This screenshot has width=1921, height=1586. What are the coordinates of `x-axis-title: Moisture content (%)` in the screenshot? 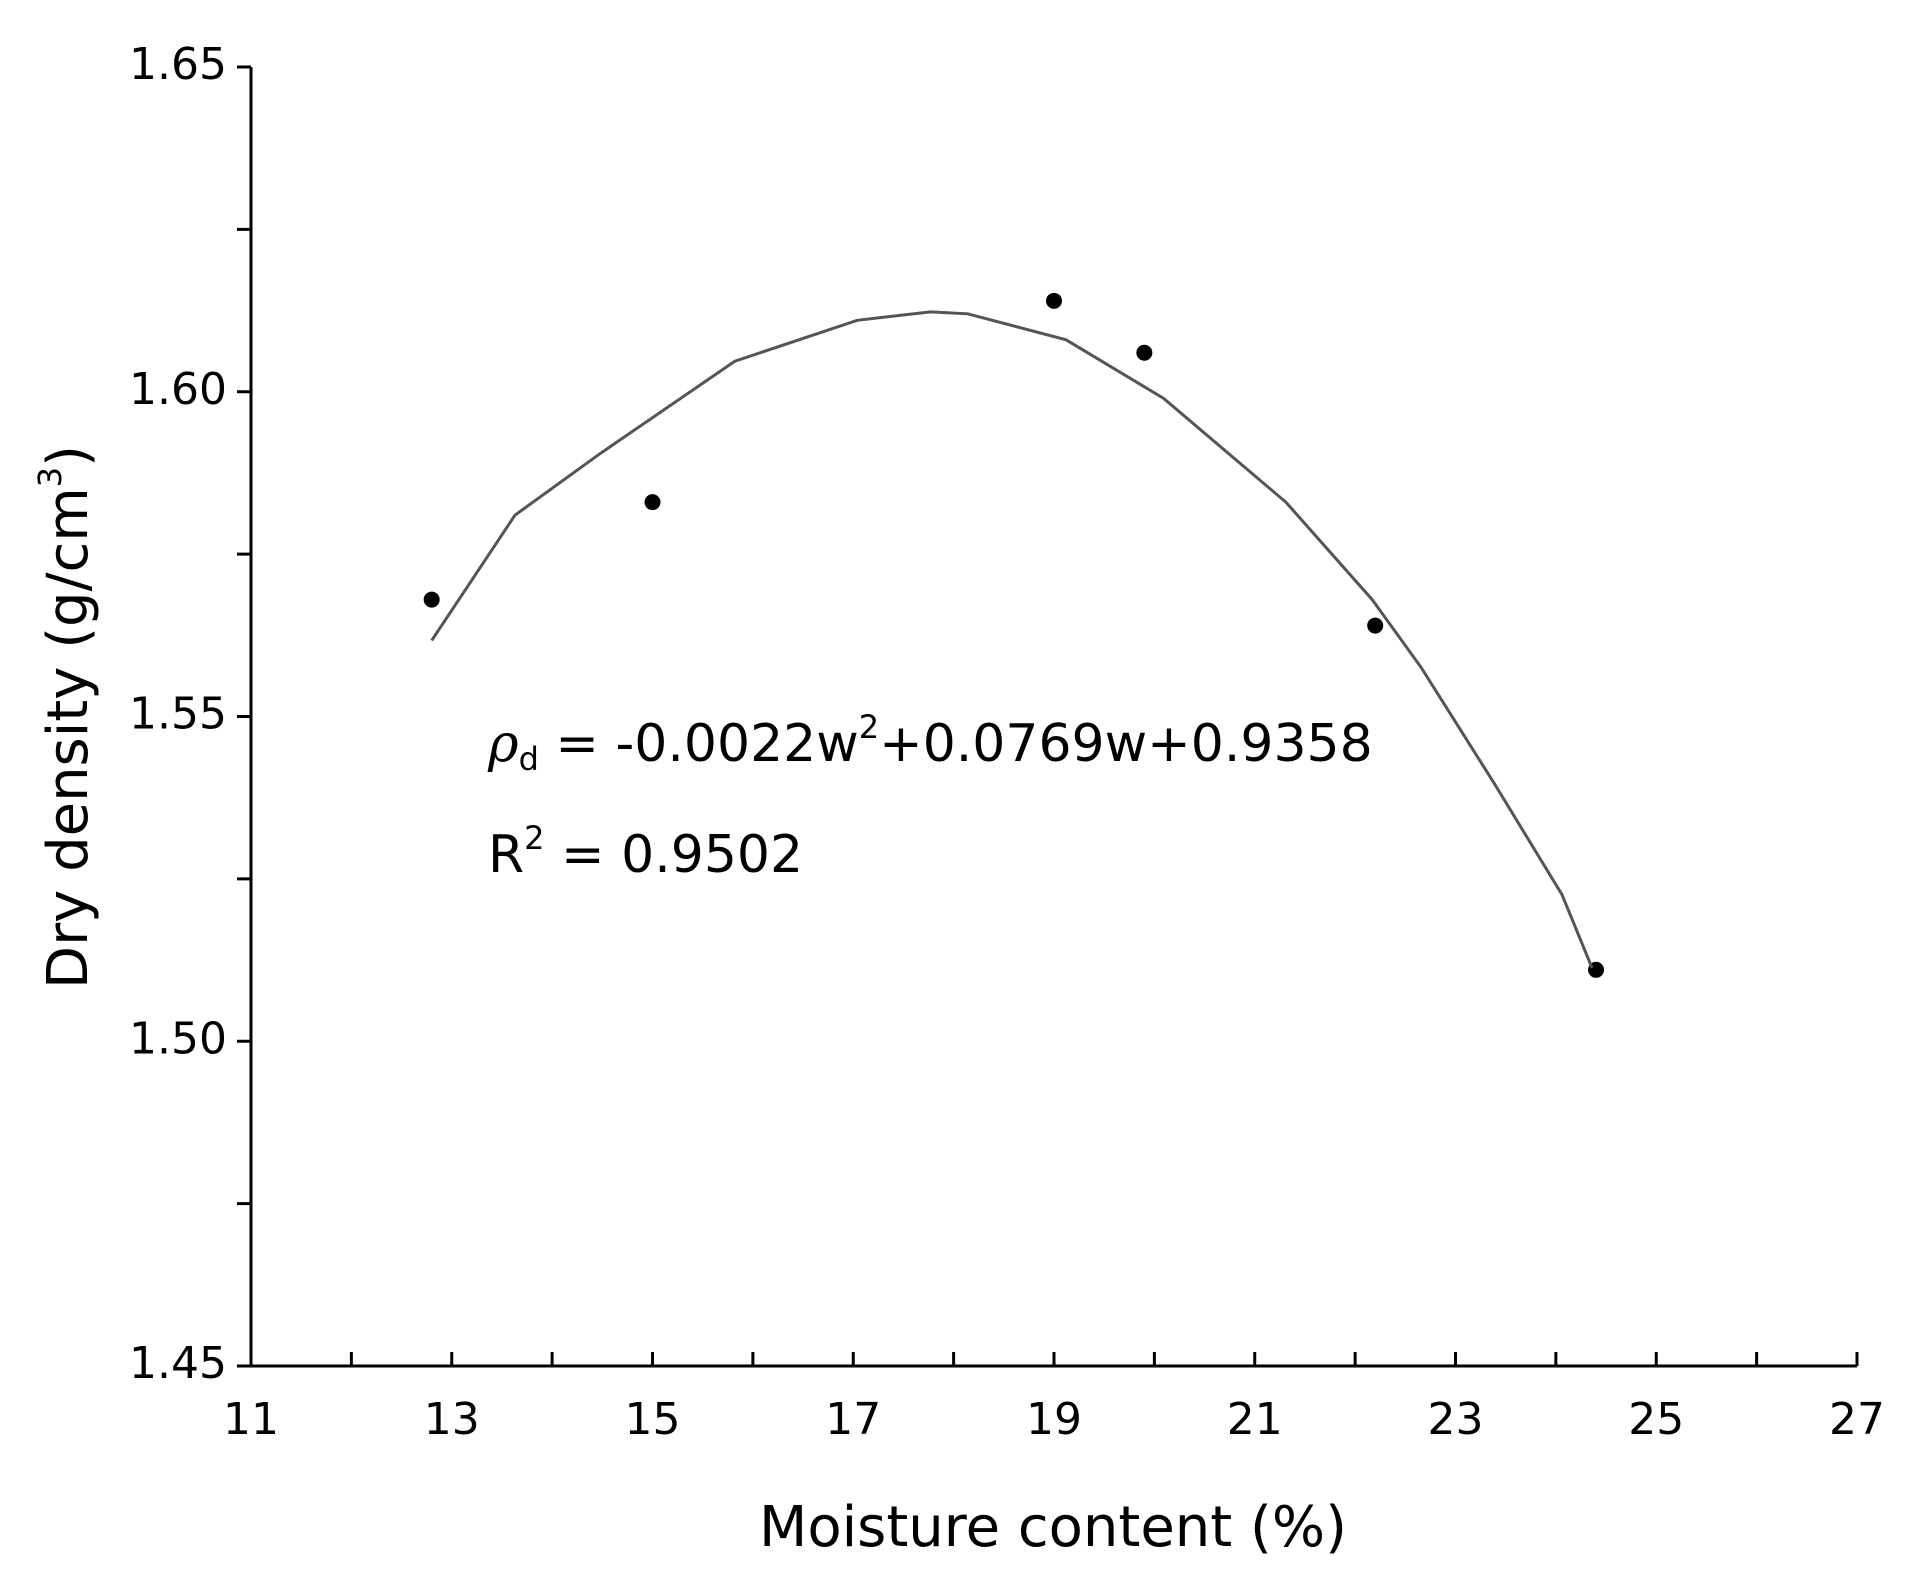 It's located at (1053, 1527).